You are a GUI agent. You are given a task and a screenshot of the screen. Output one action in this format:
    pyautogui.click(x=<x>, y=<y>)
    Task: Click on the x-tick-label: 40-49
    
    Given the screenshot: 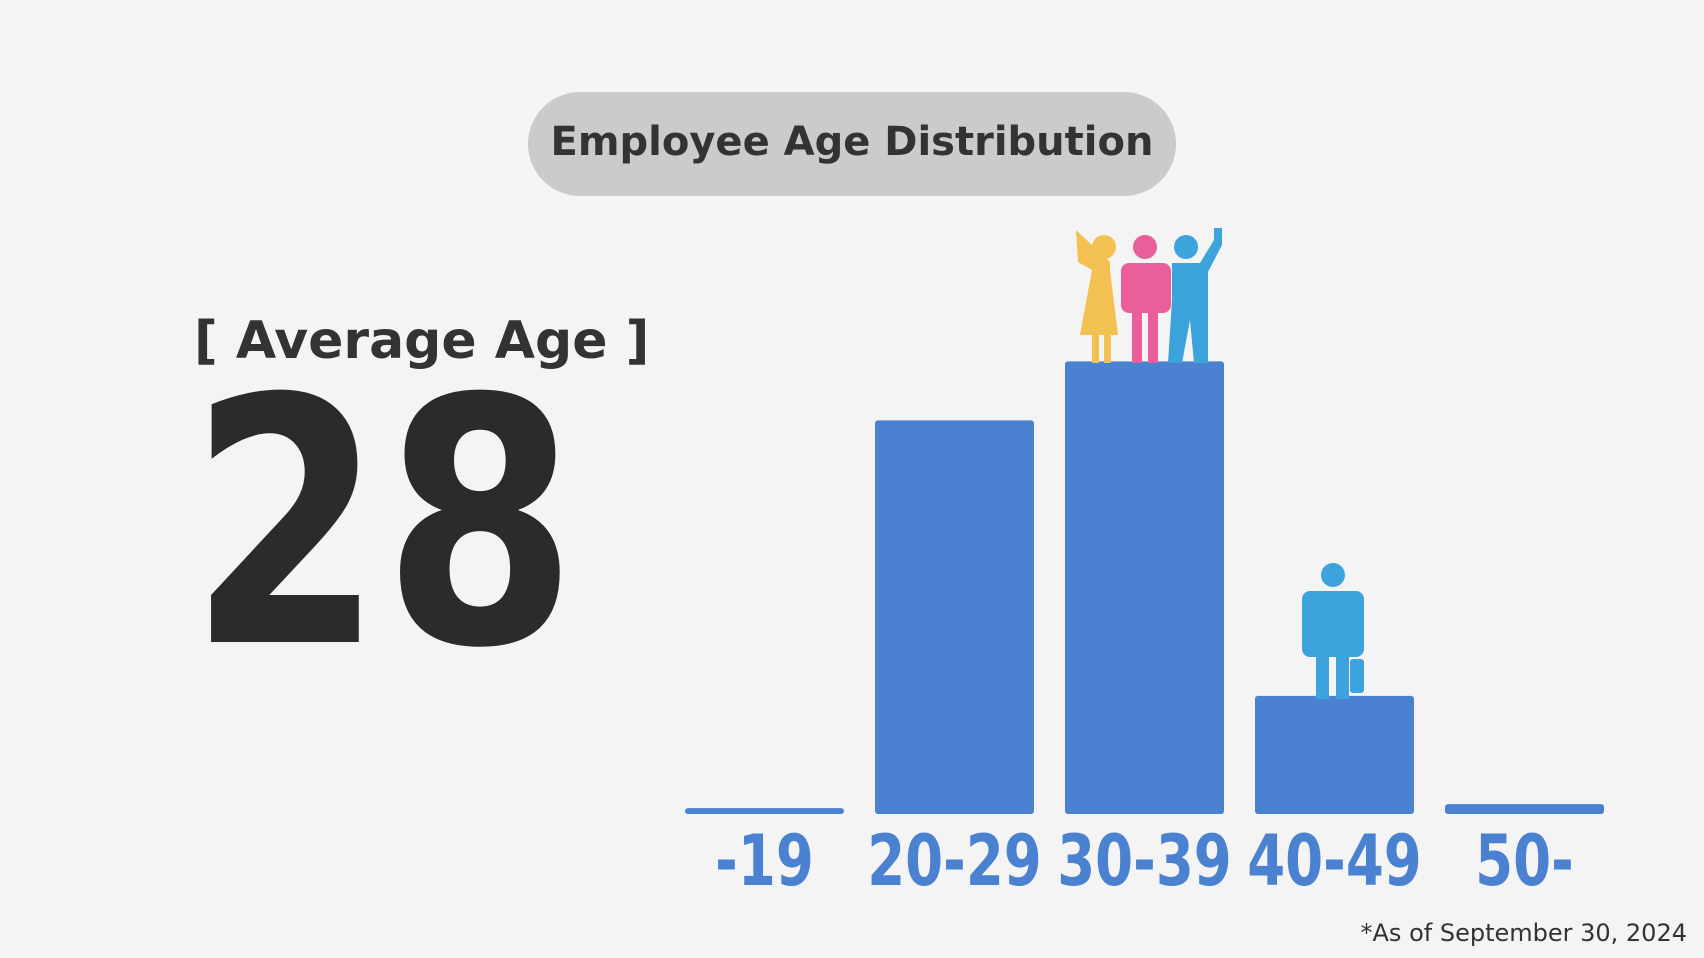 What is the action you would take?
    pyautogui.click(x=1334, y=860)
    